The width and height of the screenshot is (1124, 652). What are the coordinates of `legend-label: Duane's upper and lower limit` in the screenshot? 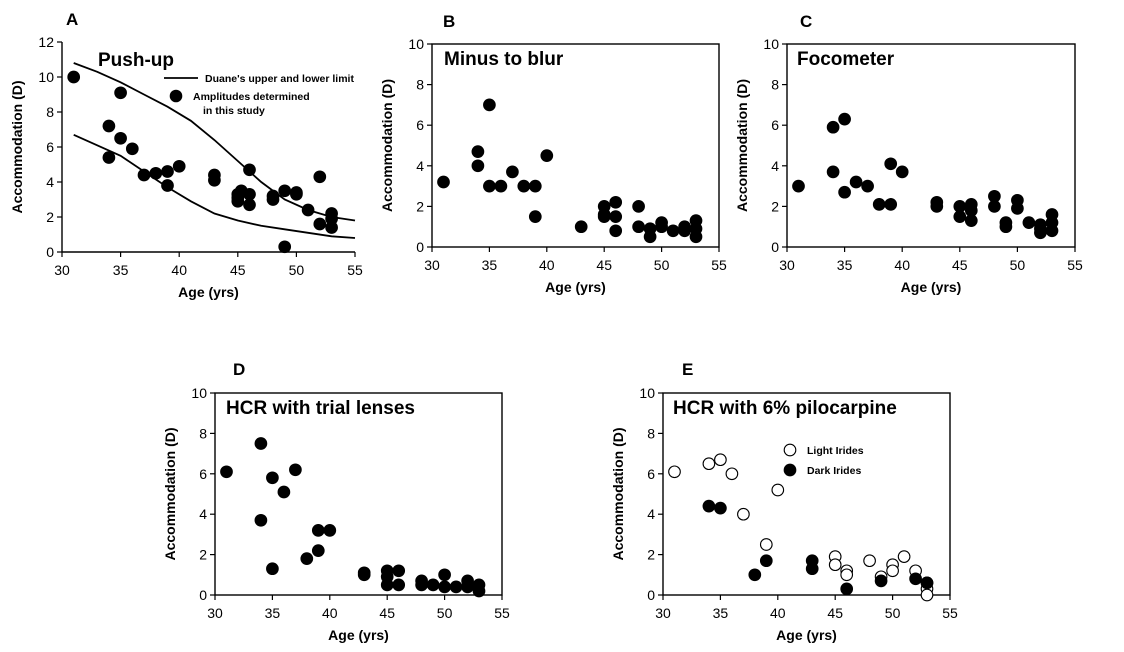 It's located at (279, 79).